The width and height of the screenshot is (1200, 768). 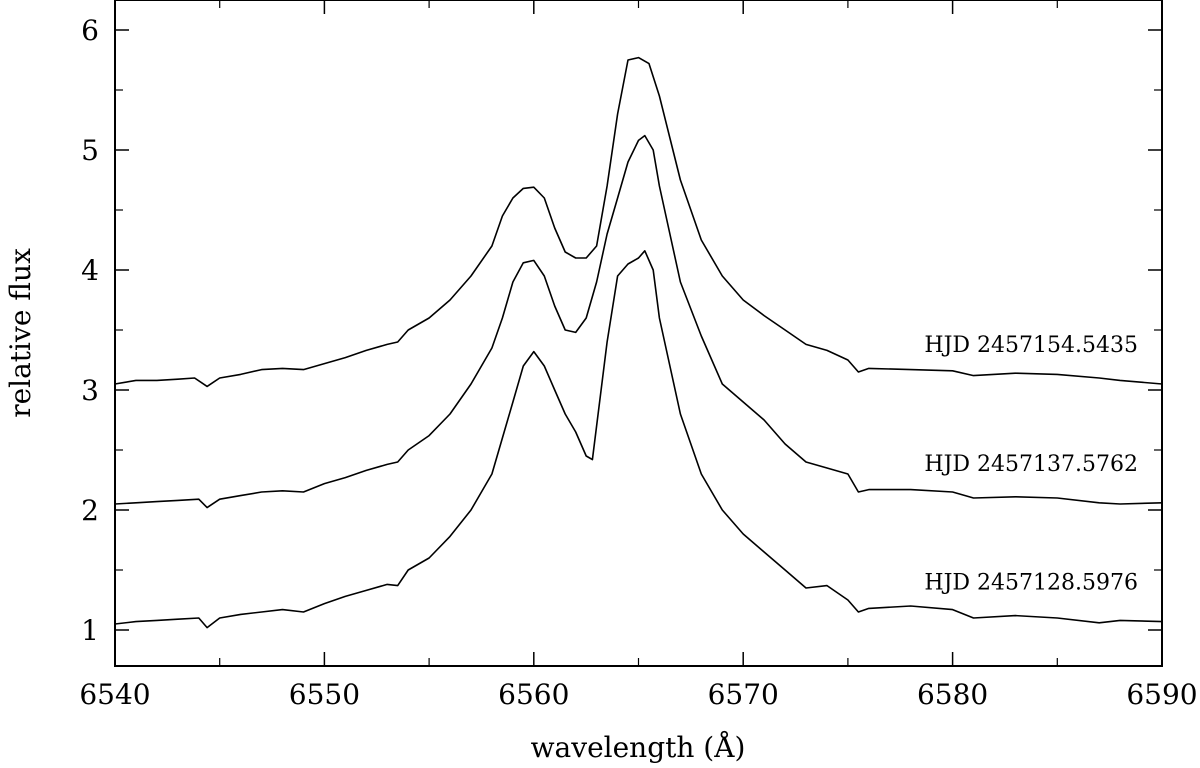 What do you see at coordinates (90, 630) in the screenshot?
I see `y-tick-label: 1` at bounding box center [90, 630].